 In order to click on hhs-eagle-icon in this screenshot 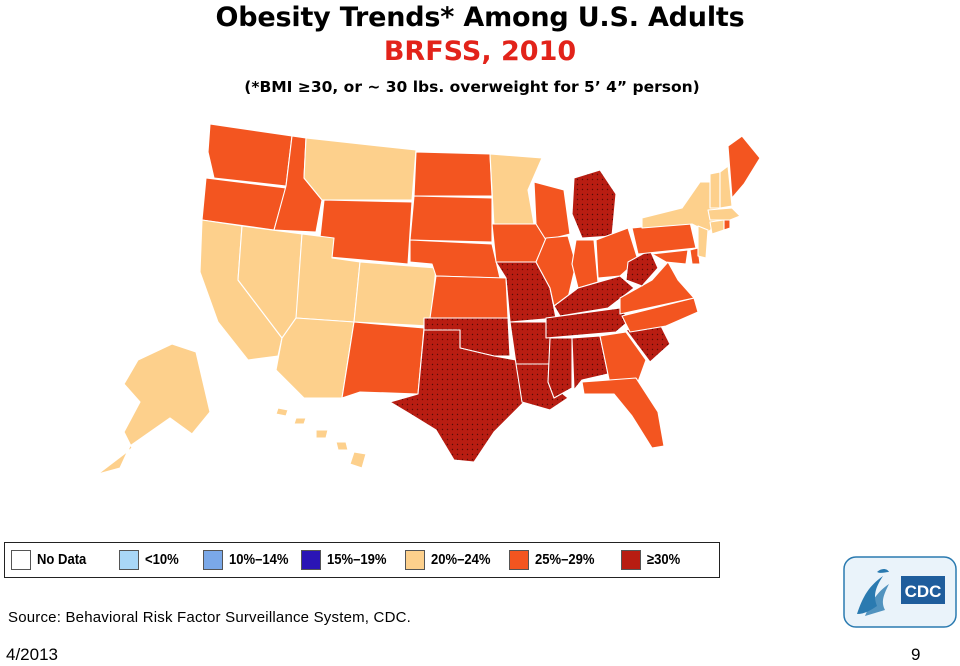, I will do `click(873, 592)`.